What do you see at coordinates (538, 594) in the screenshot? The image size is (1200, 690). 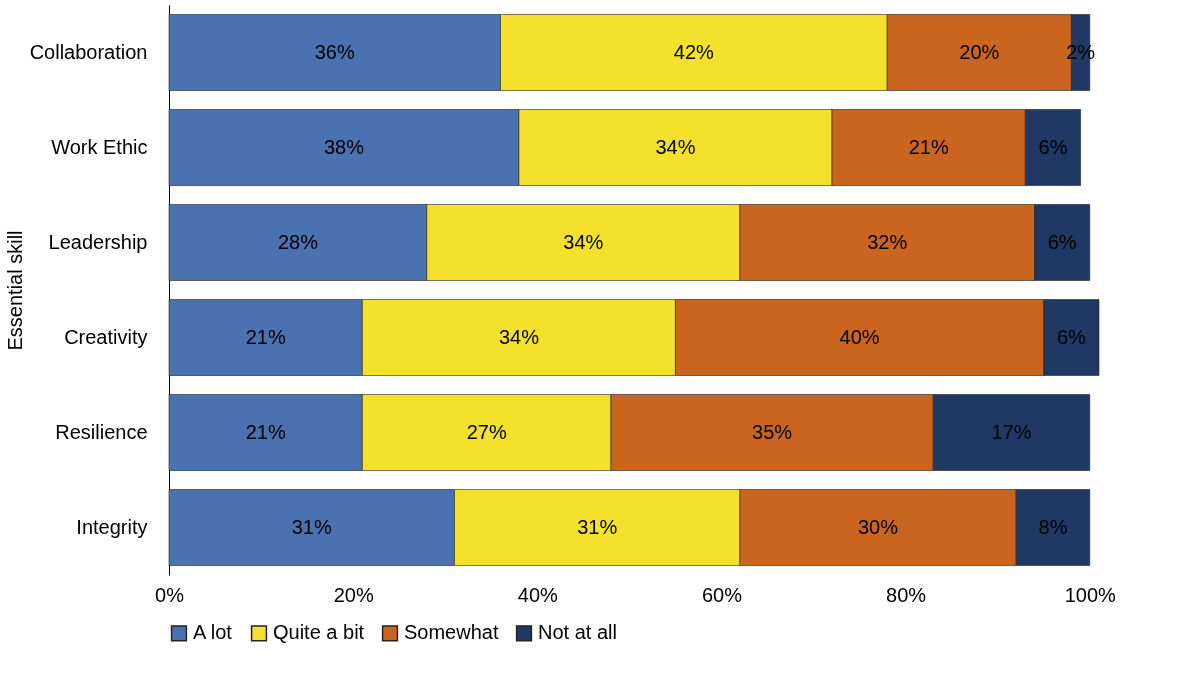 I see `x-tick-label: 40%` at bounding box center [538, 594].